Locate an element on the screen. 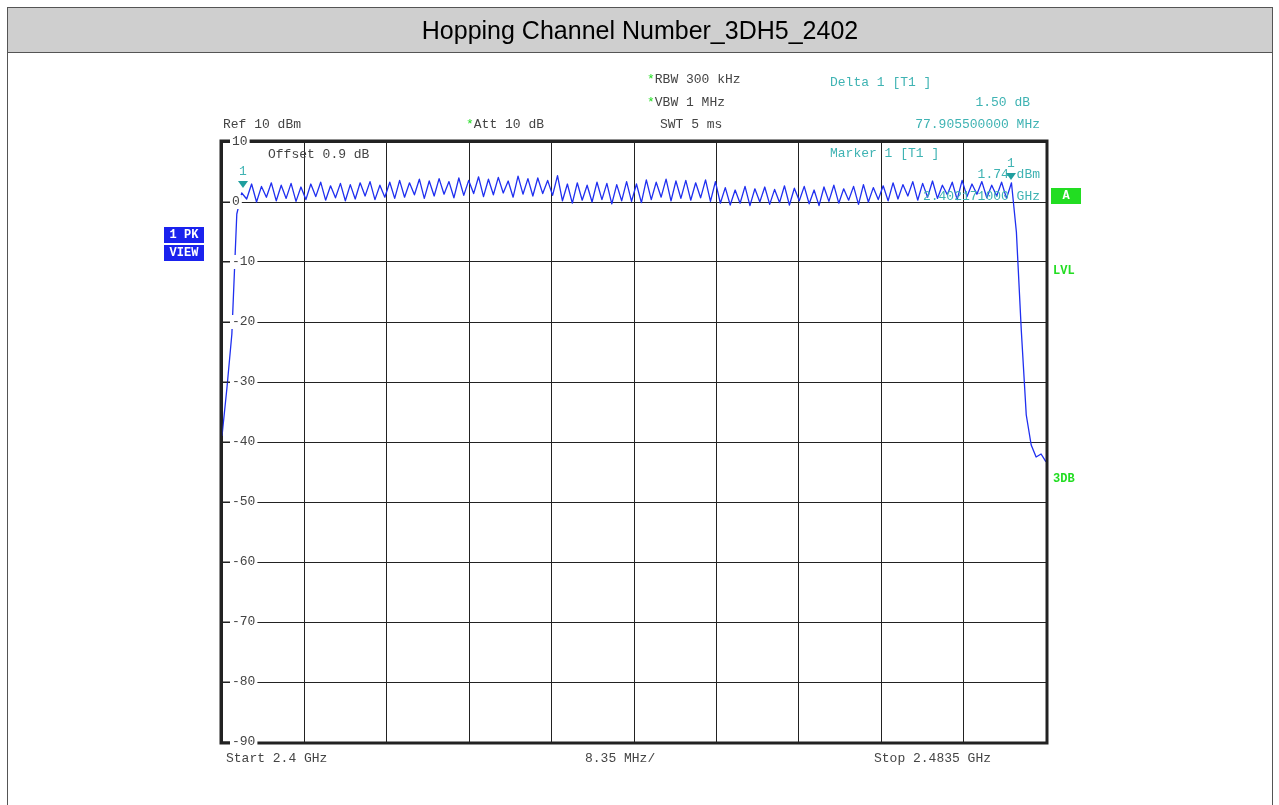 This screenshot has width=1279, height=805. text: Ref 10 dBm is located at coordinates (262, 125).